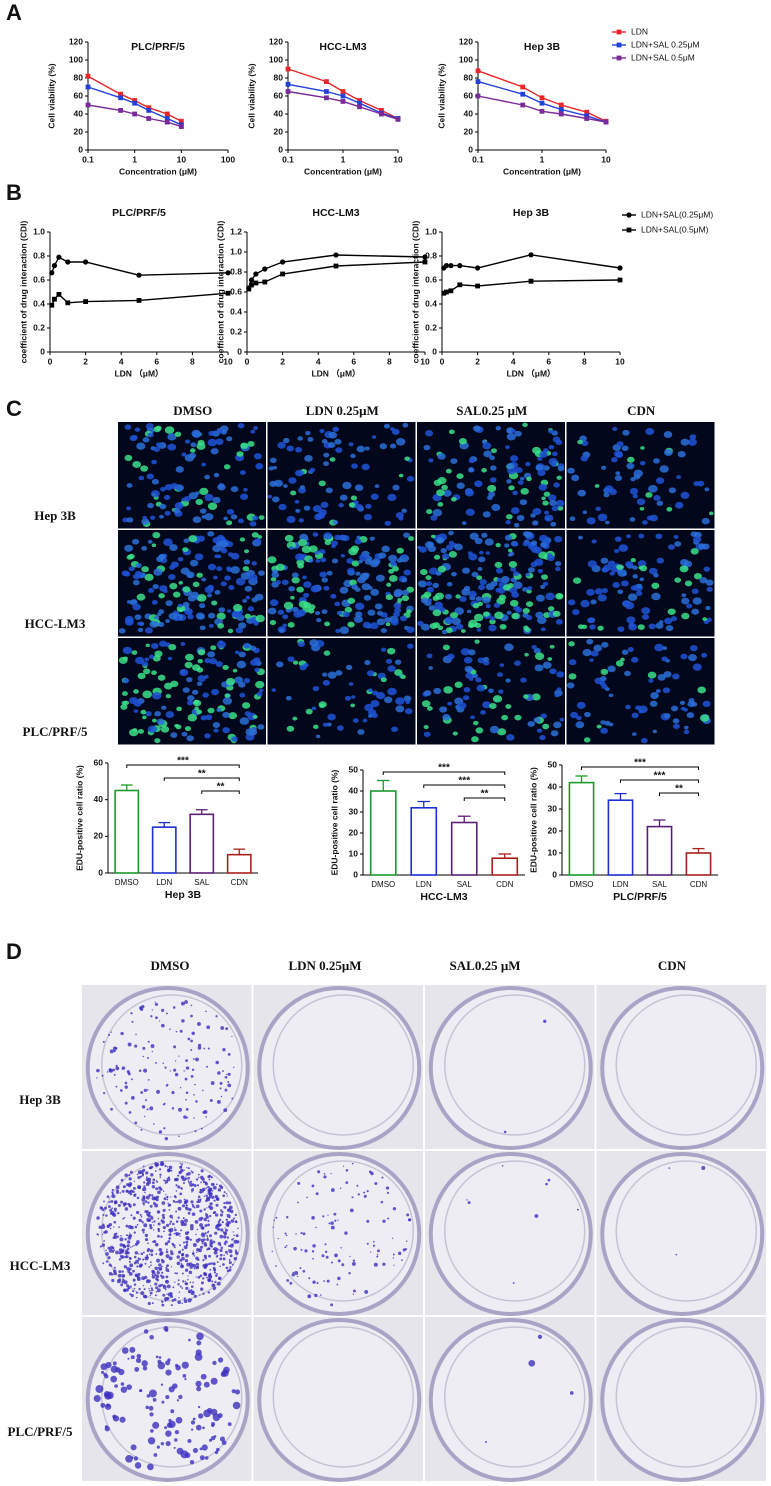  What do you see at coordinates (51, 95) in the screenshot?
I see `y-axis-title: Cell viability (%)` at bounding box center [51, 95].